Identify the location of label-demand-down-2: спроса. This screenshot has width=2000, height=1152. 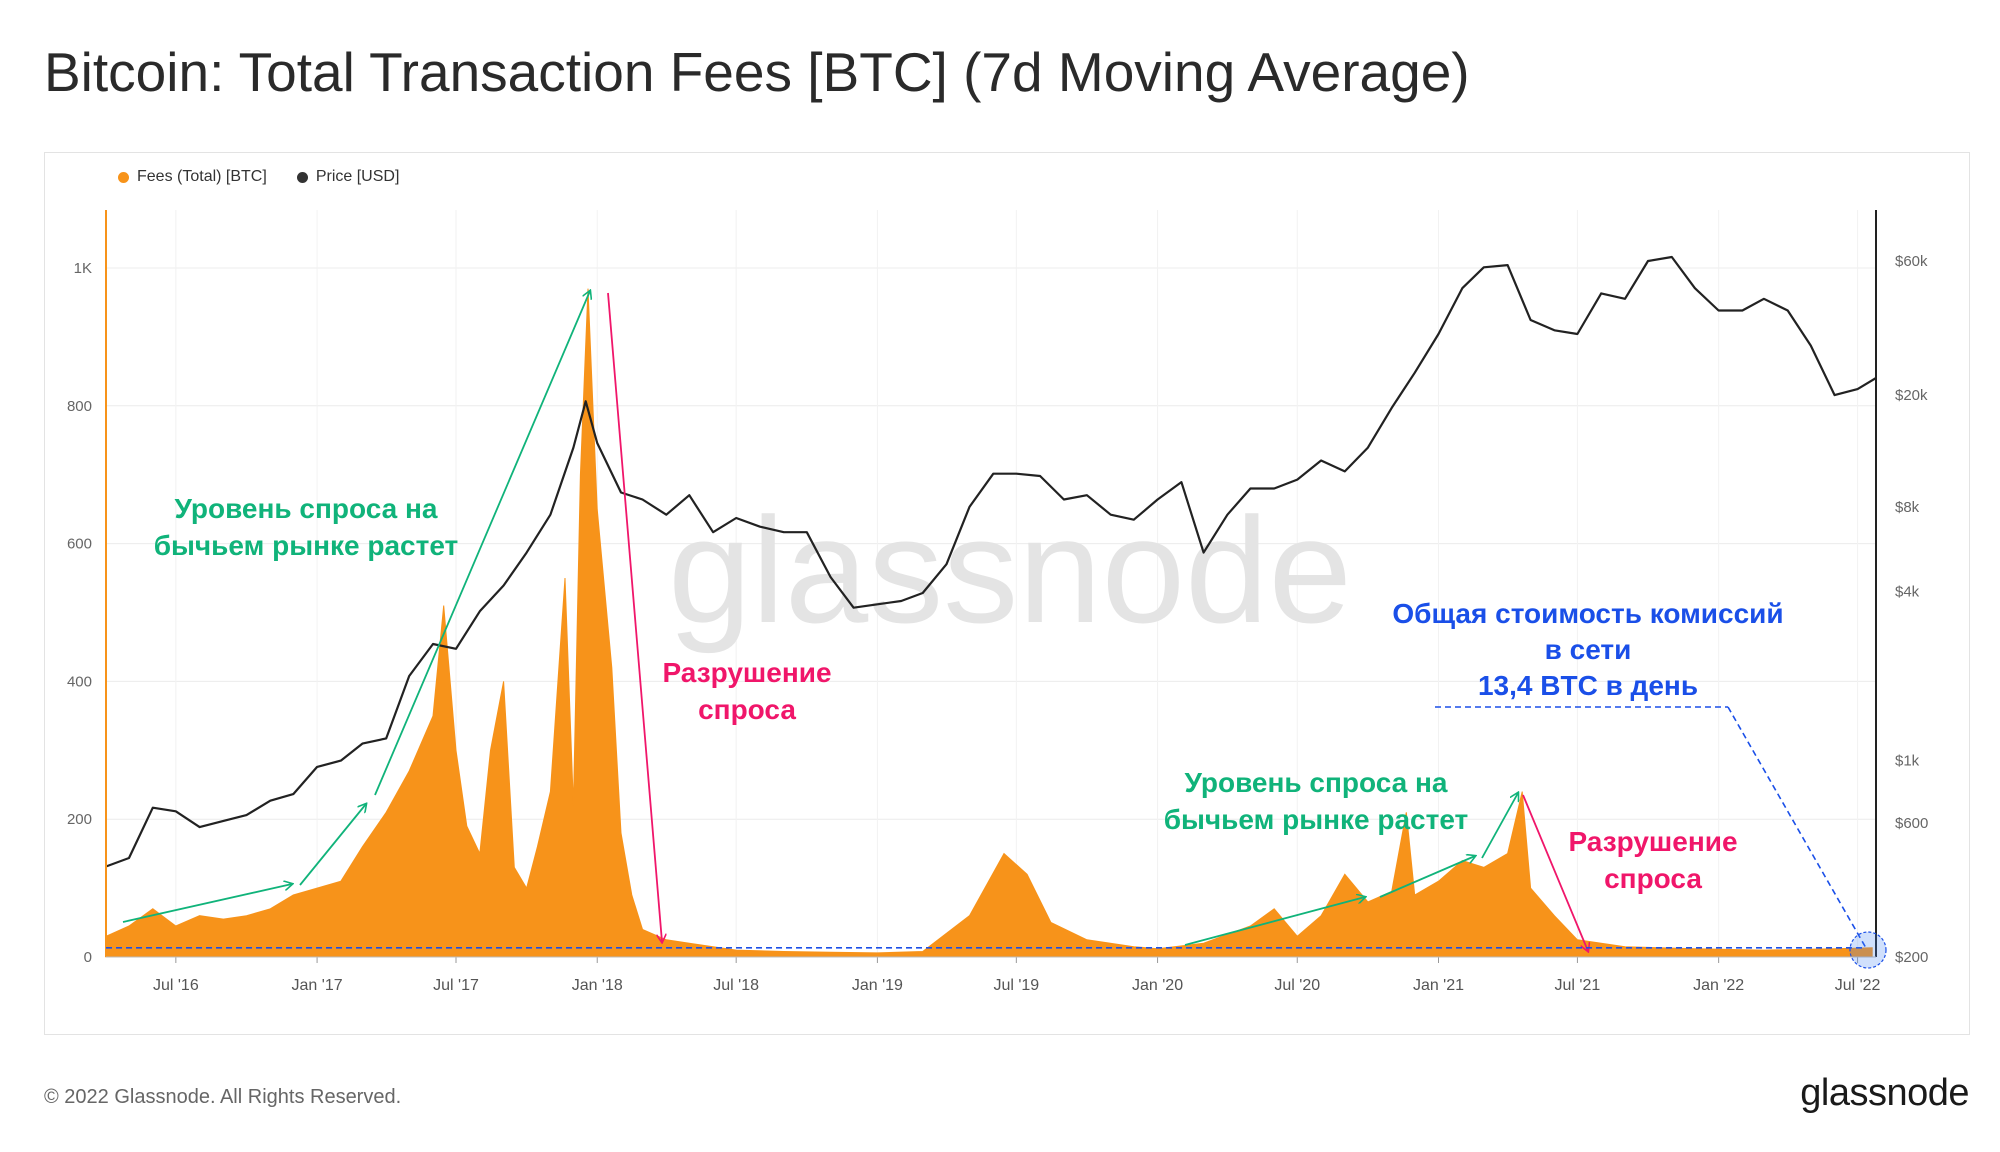
(1653, 878).